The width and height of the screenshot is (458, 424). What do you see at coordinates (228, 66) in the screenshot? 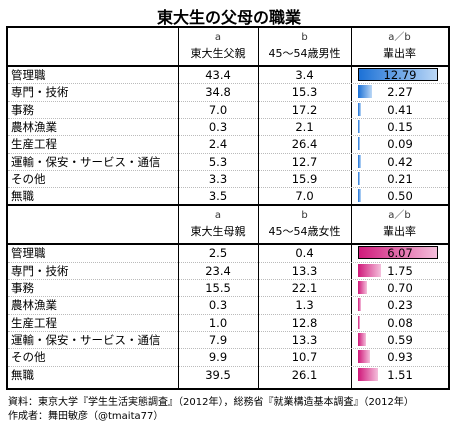
I see `header-divider` at bounding box center [228, 66].